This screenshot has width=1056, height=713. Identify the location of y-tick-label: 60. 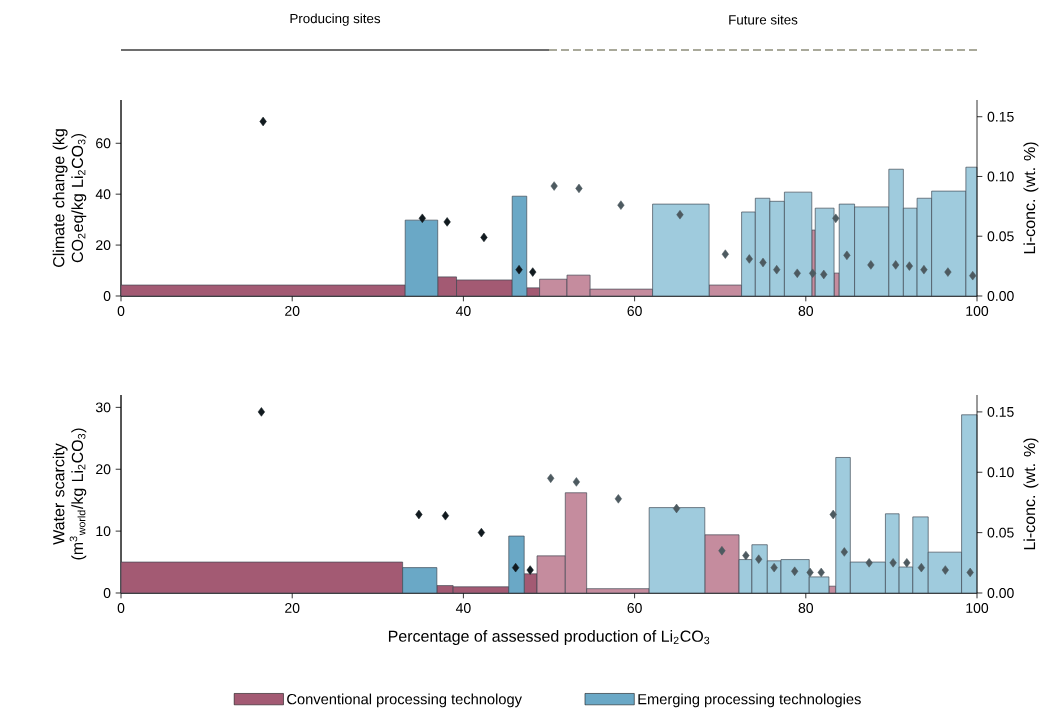
(103, 143).